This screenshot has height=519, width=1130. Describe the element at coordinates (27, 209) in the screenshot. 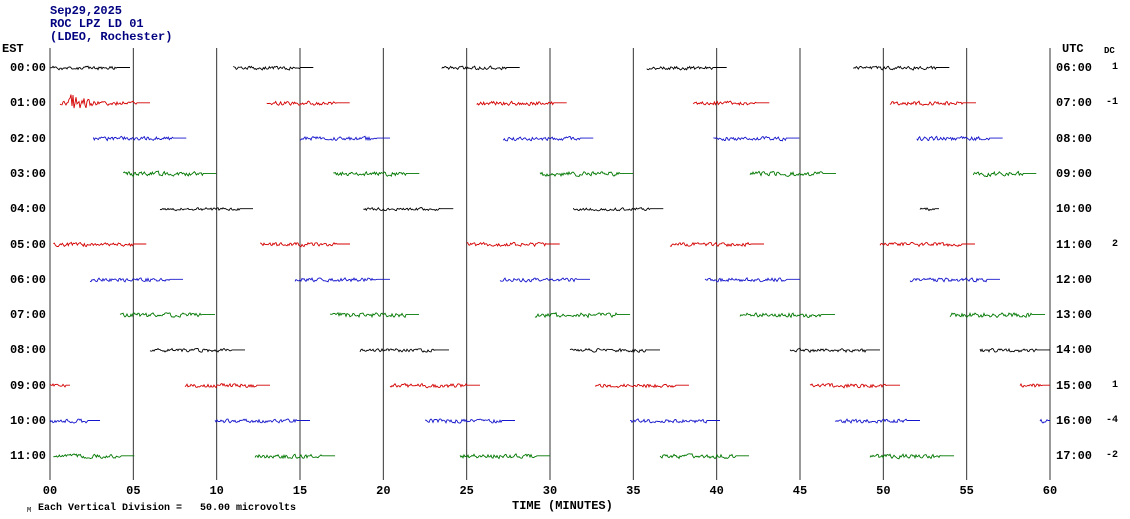

I see `row-label-left-est: 04:00` at that location.